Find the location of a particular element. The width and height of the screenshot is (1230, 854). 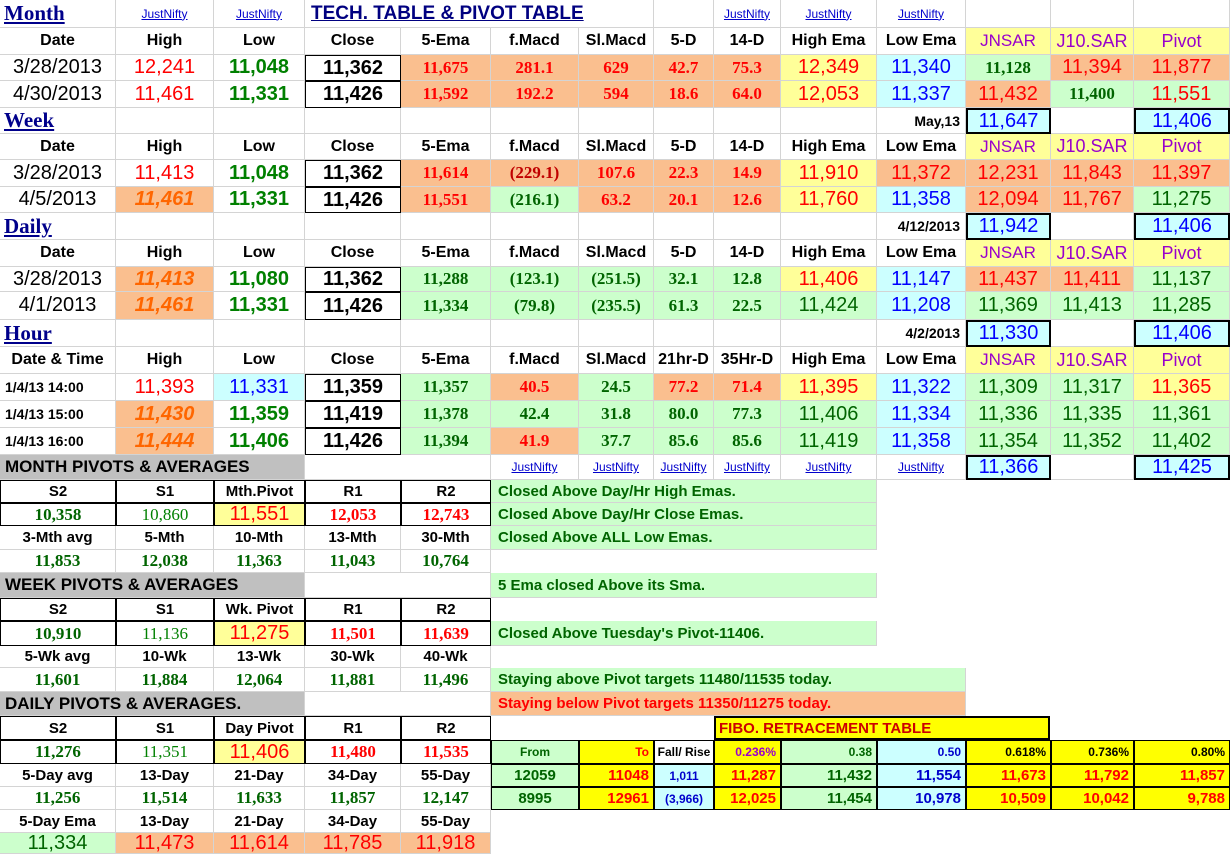

cell-ema5: 11,288 is located at coordinates (446, 279).